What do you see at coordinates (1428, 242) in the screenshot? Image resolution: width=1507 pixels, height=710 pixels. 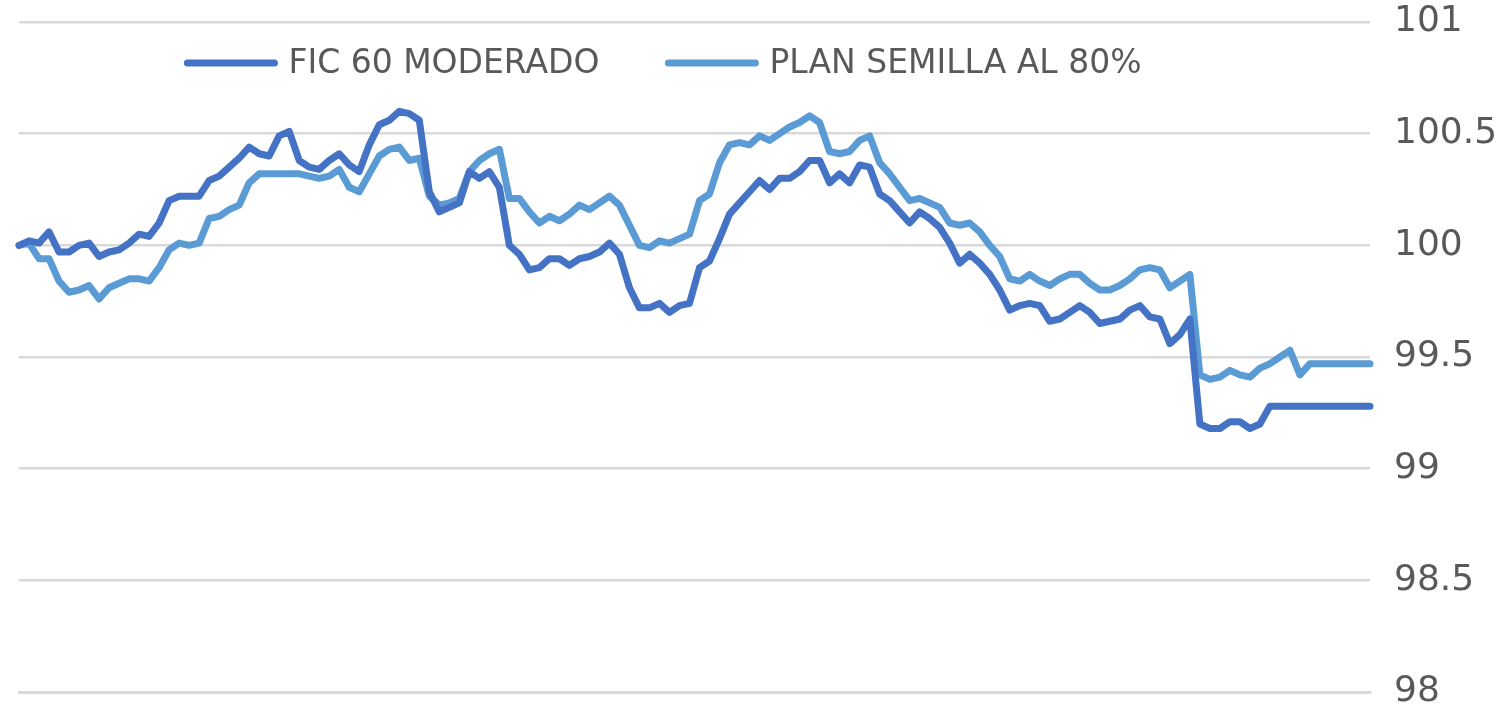 I see `y-tick-label: 100` at bounding box center [1428, 242].